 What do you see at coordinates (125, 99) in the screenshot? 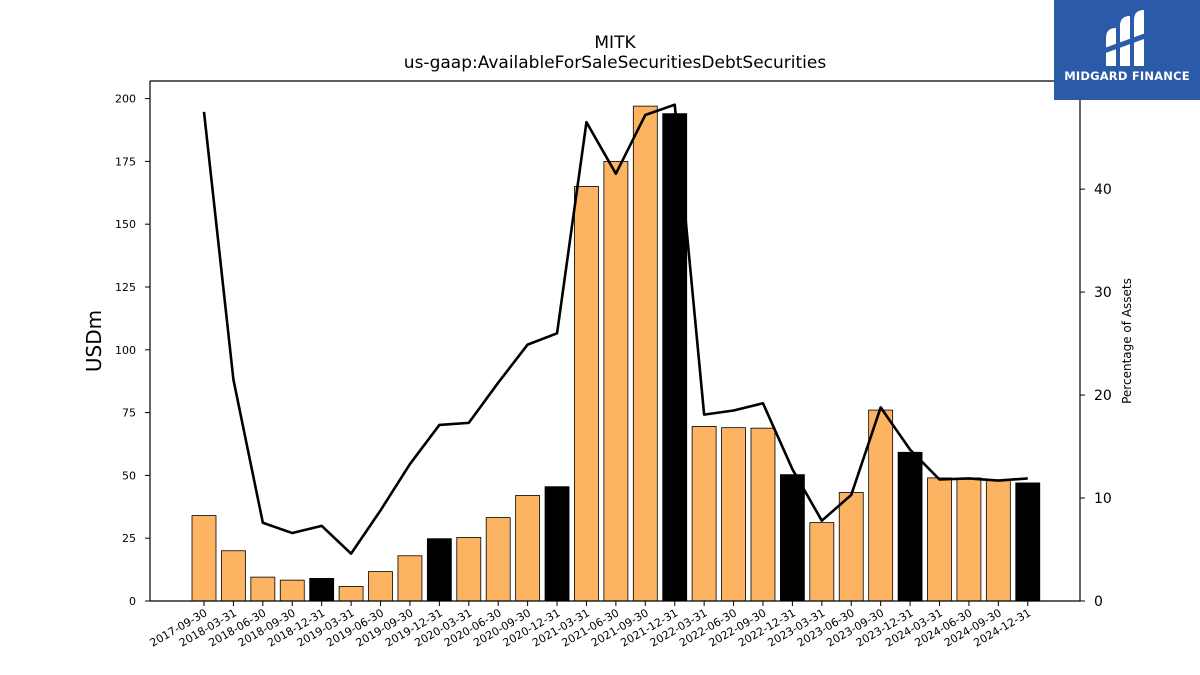
I see `y-tick-label: 200` at bounding box center [125, 99].